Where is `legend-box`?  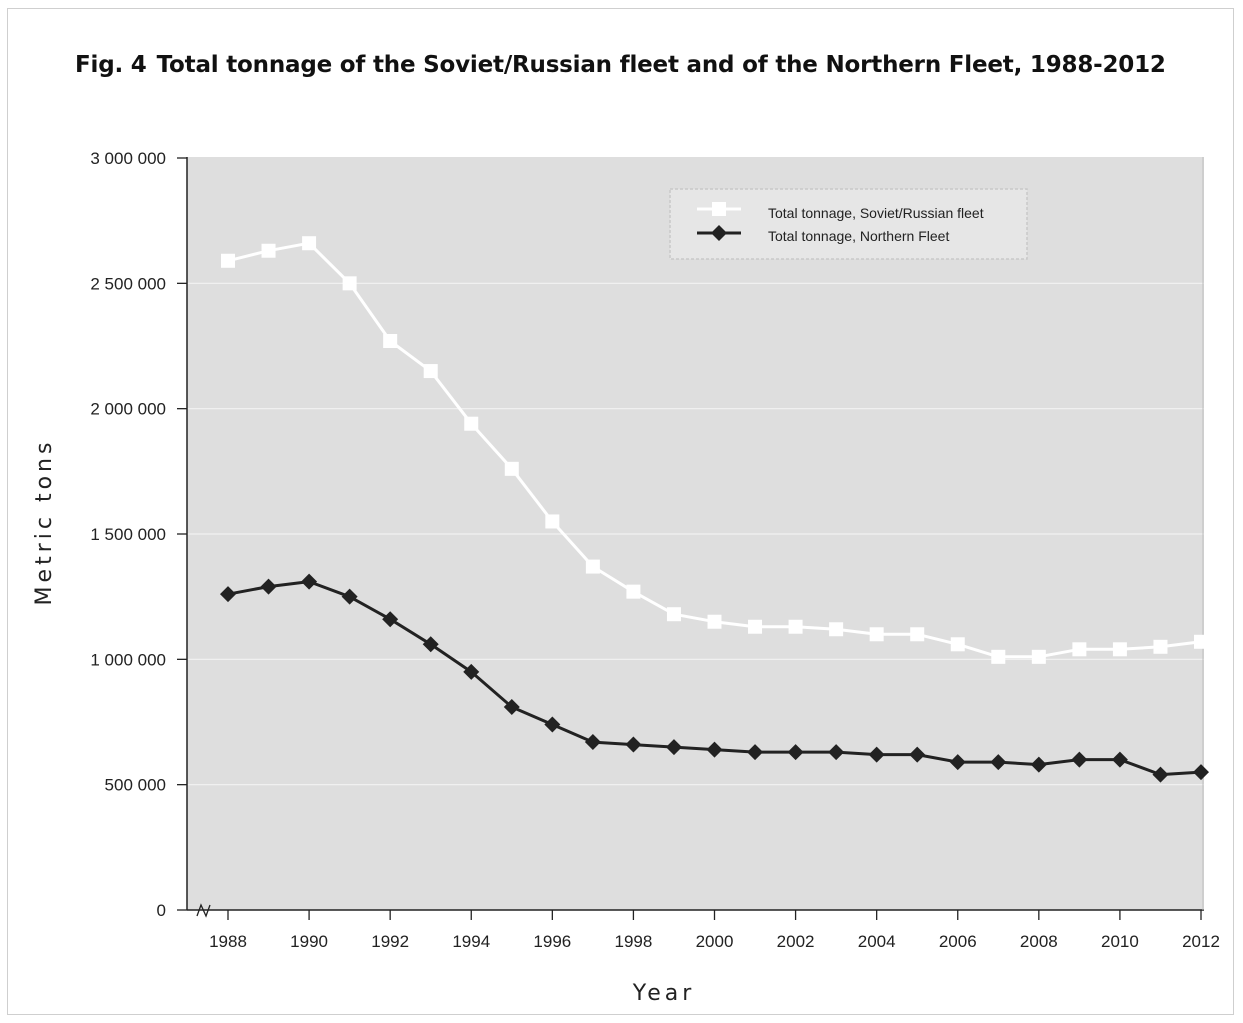
legend-box is located at coordinates (848, 224).